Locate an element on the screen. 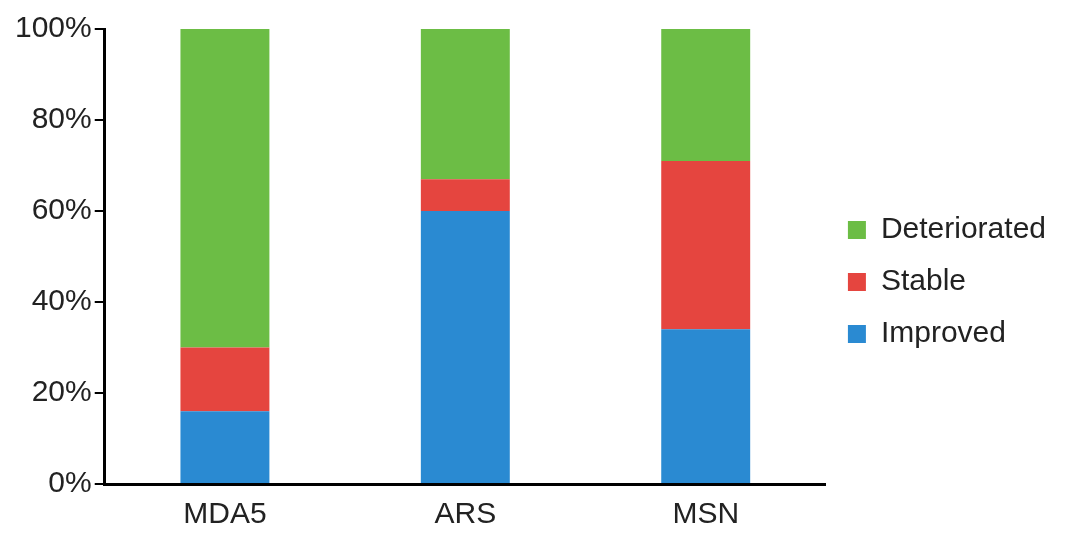  y-tick-label: 60% is located at coordinates (61, 209).